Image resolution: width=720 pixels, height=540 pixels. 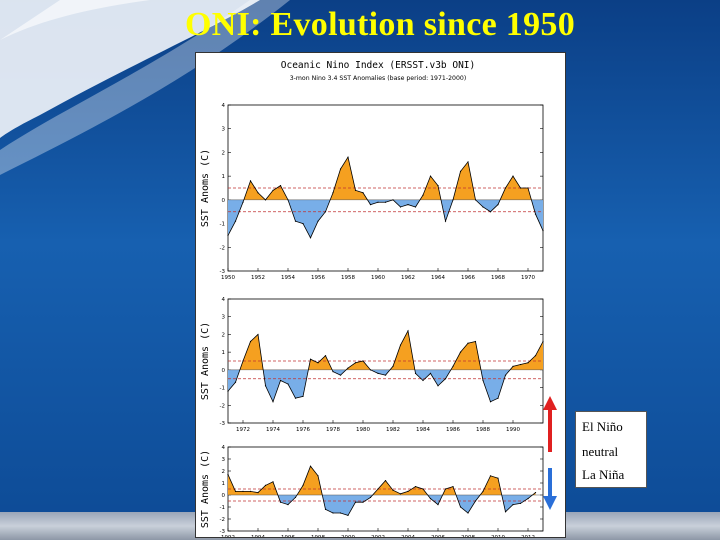 What do you see at coordinates (378, 65) in the screenshot?
I see `chart-title: Oceanic Nino Index (ERSST.v3b ONI)` at bounding box center [378, 65].